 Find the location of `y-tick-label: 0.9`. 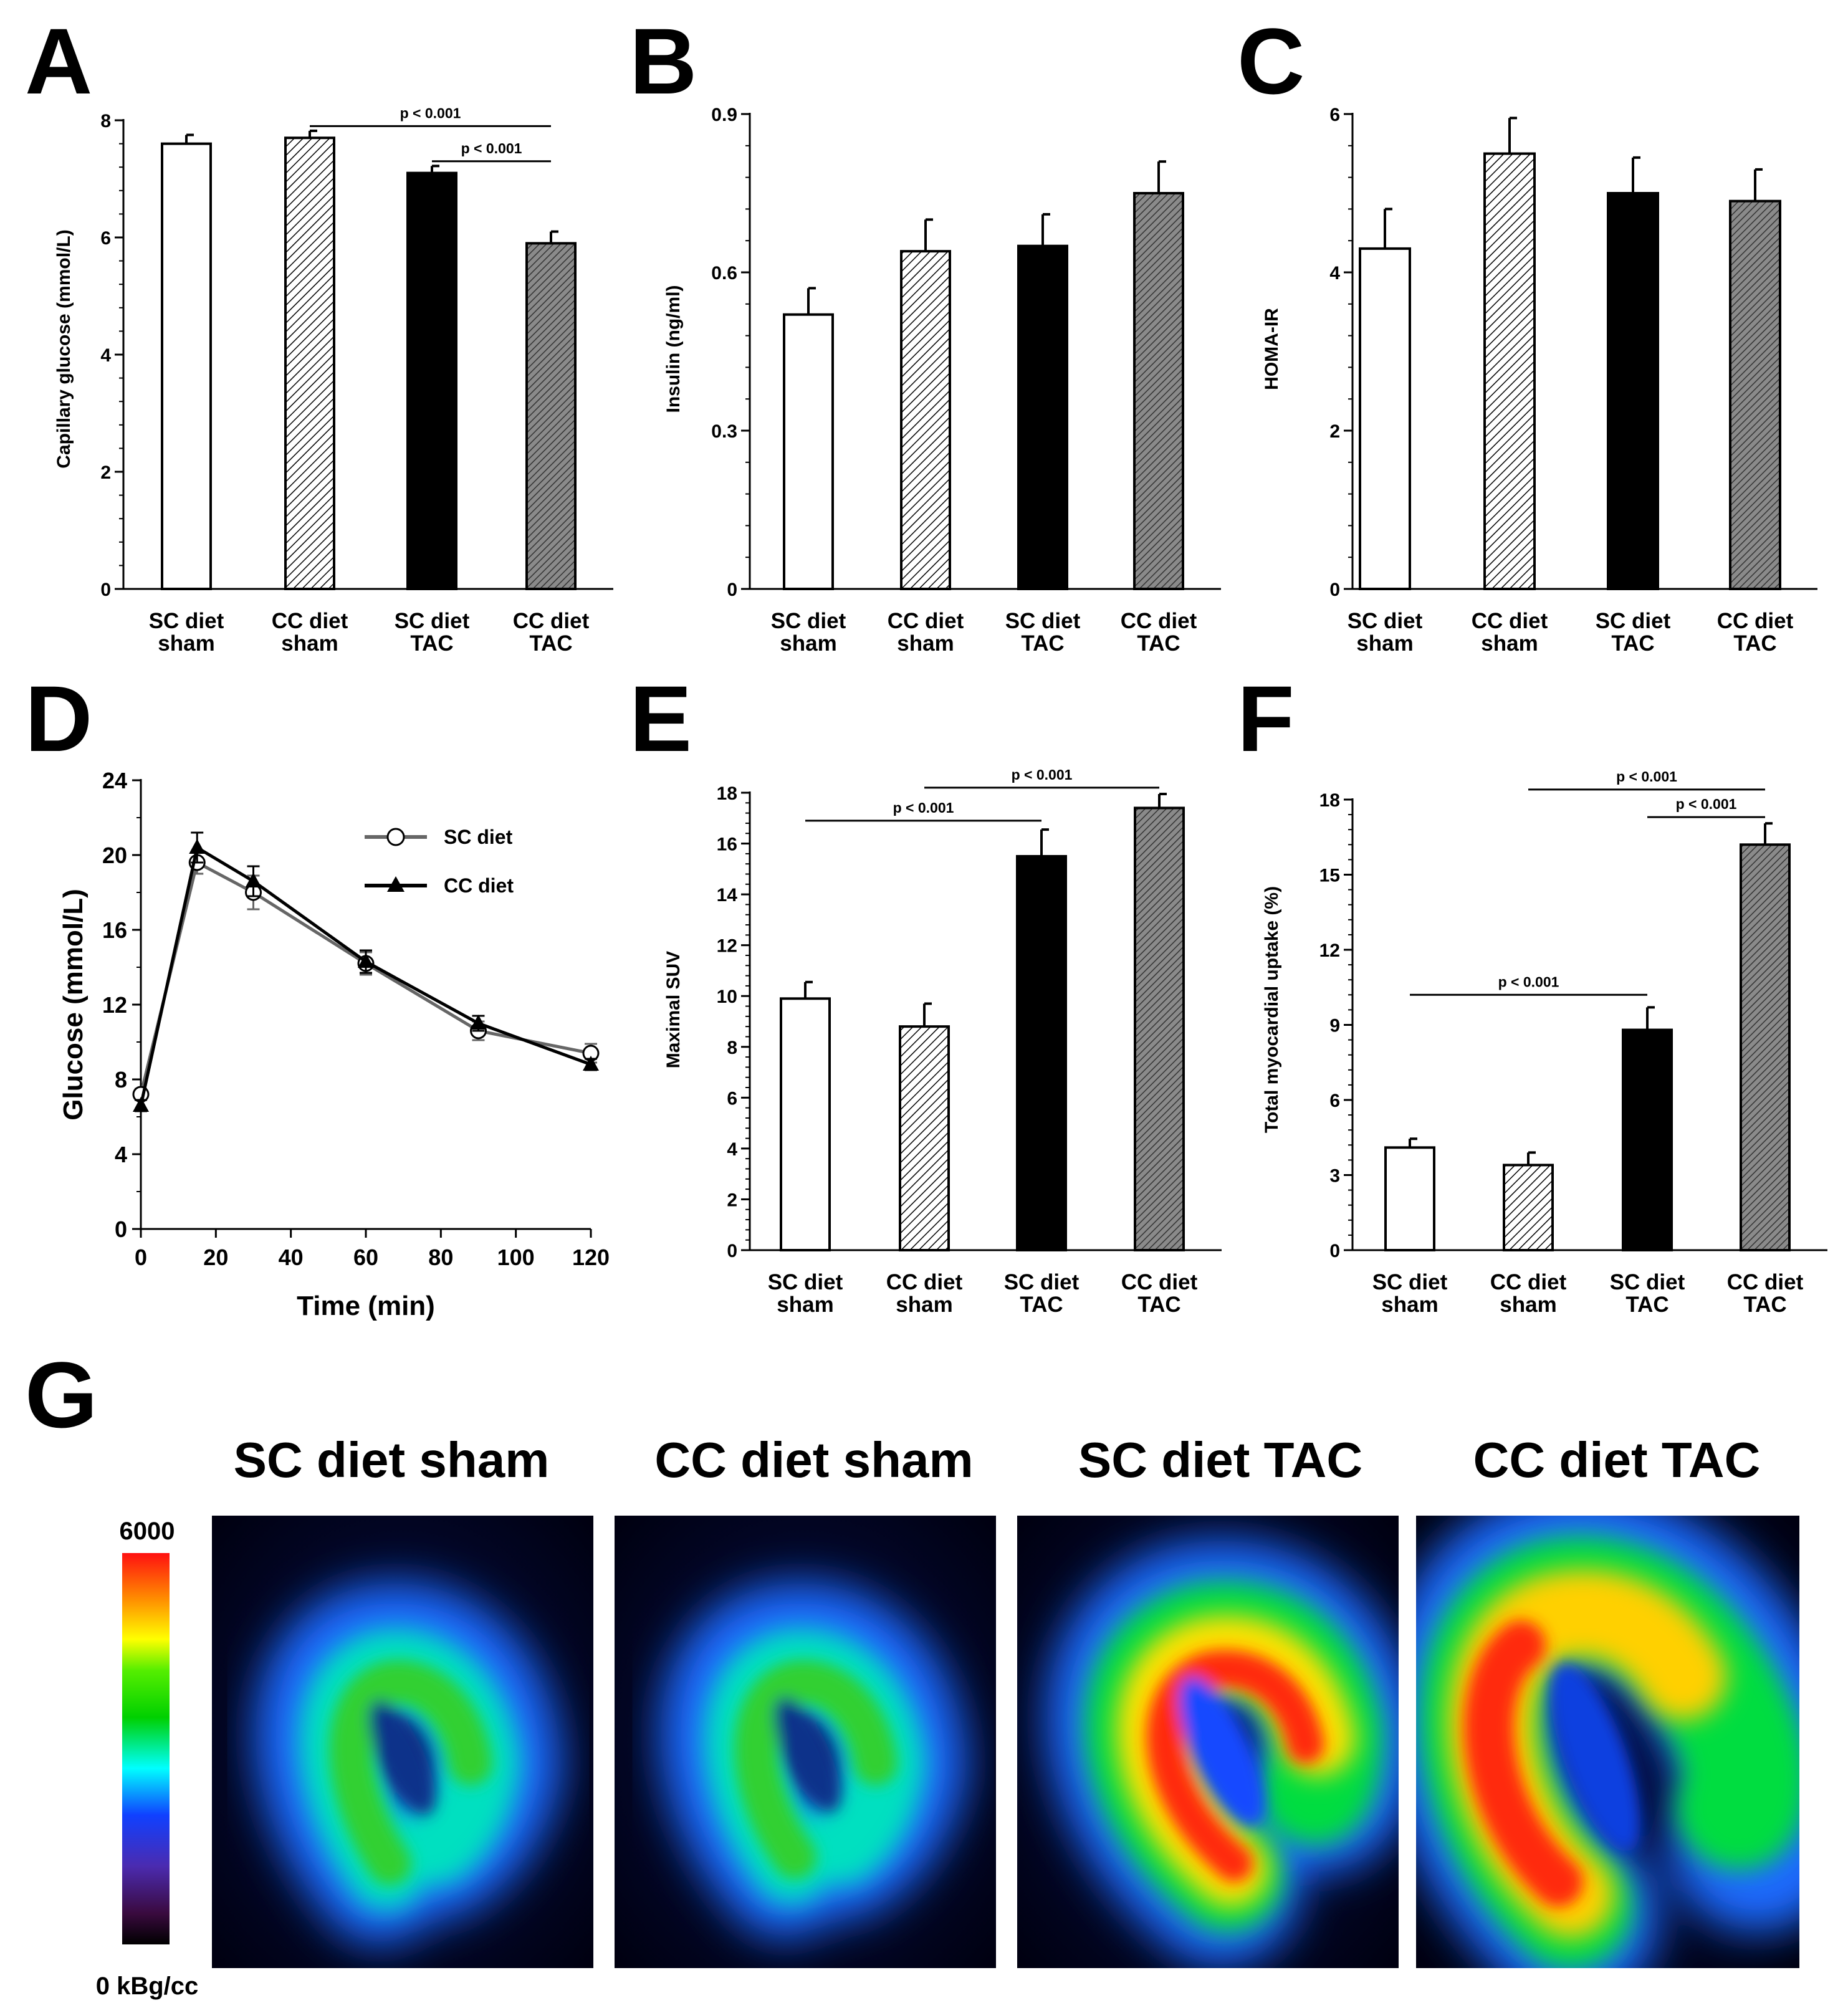

y-tick-label: 0.9 is located at coordinates (724, 115).